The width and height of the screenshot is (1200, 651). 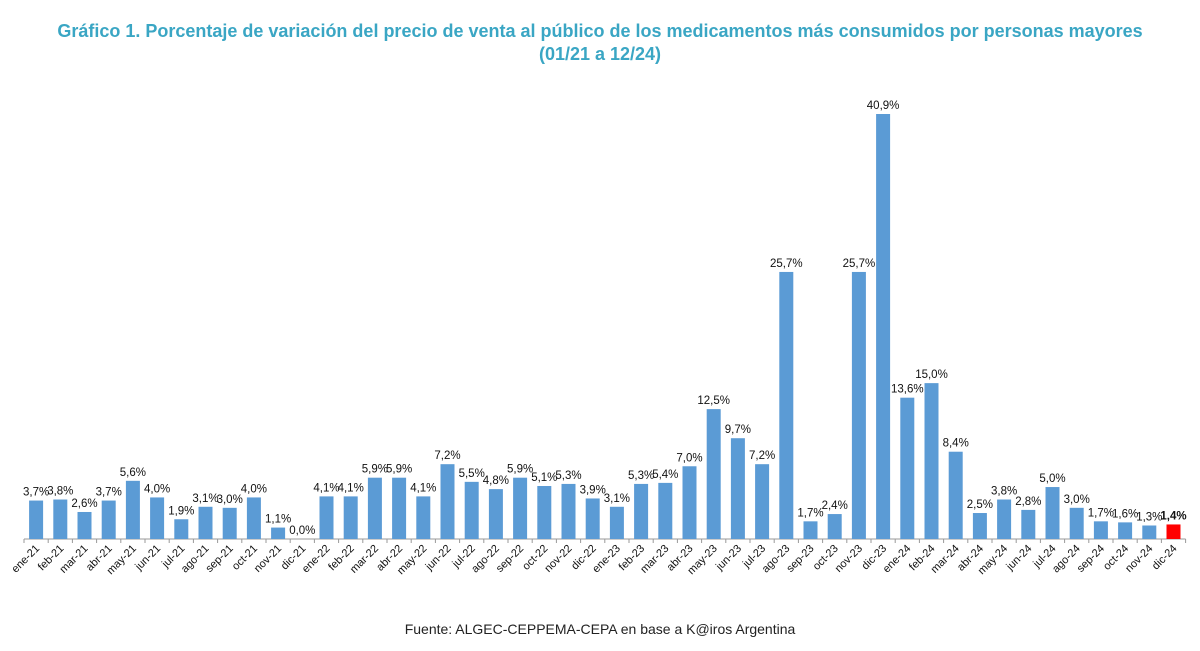 What do you see at coordinates (728, 558) in the screenshot?
I see `x-tick-label: jun-23` at bounding box center [728, 558].